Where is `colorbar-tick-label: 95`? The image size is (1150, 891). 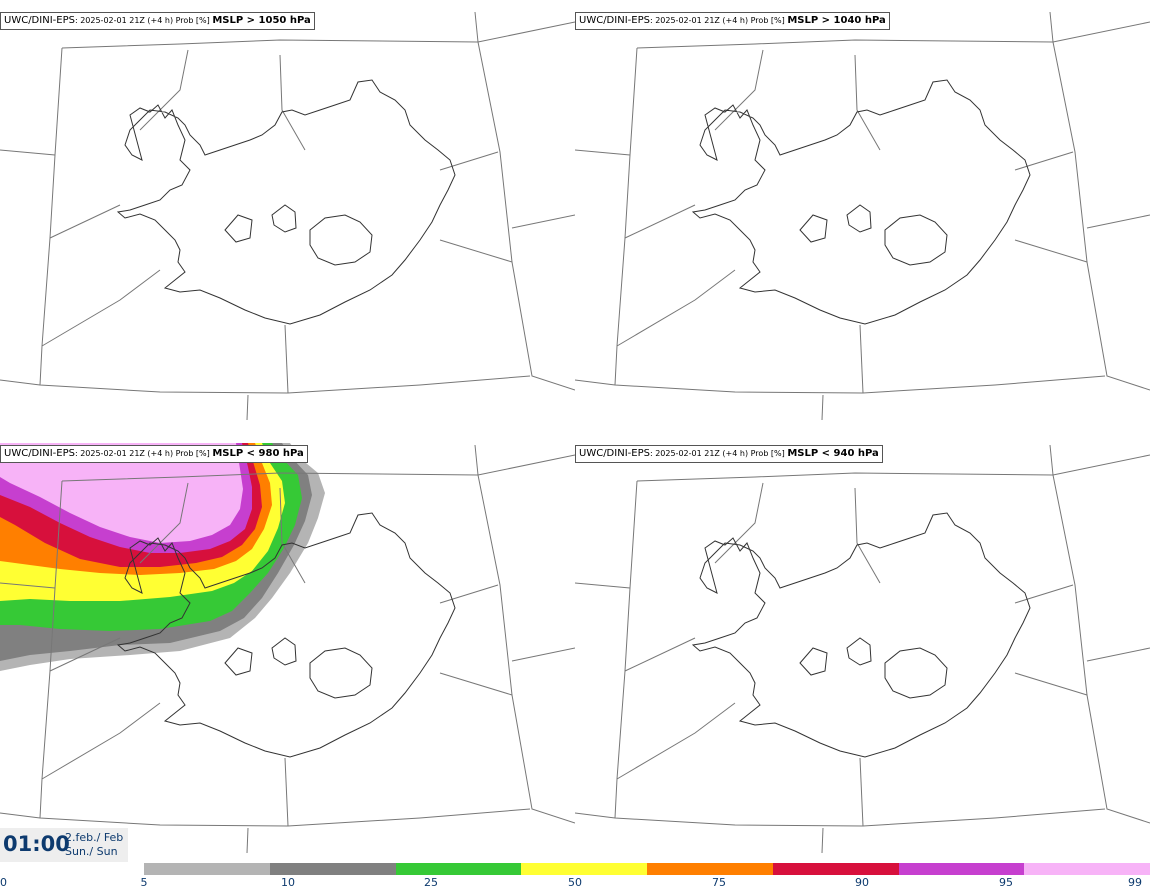 colorbar-tick-label: 95 is located at coordinates (1006, 882).